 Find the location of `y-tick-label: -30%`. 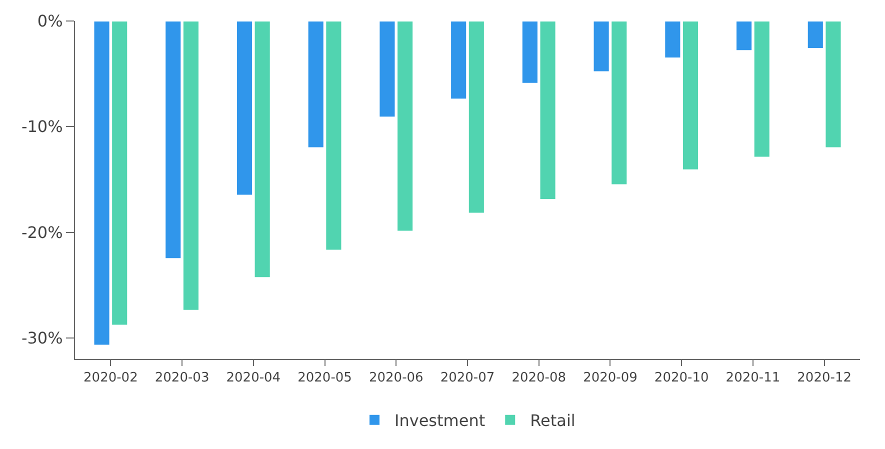

y-tick-label: -30% is located at coordinates (42, 338).